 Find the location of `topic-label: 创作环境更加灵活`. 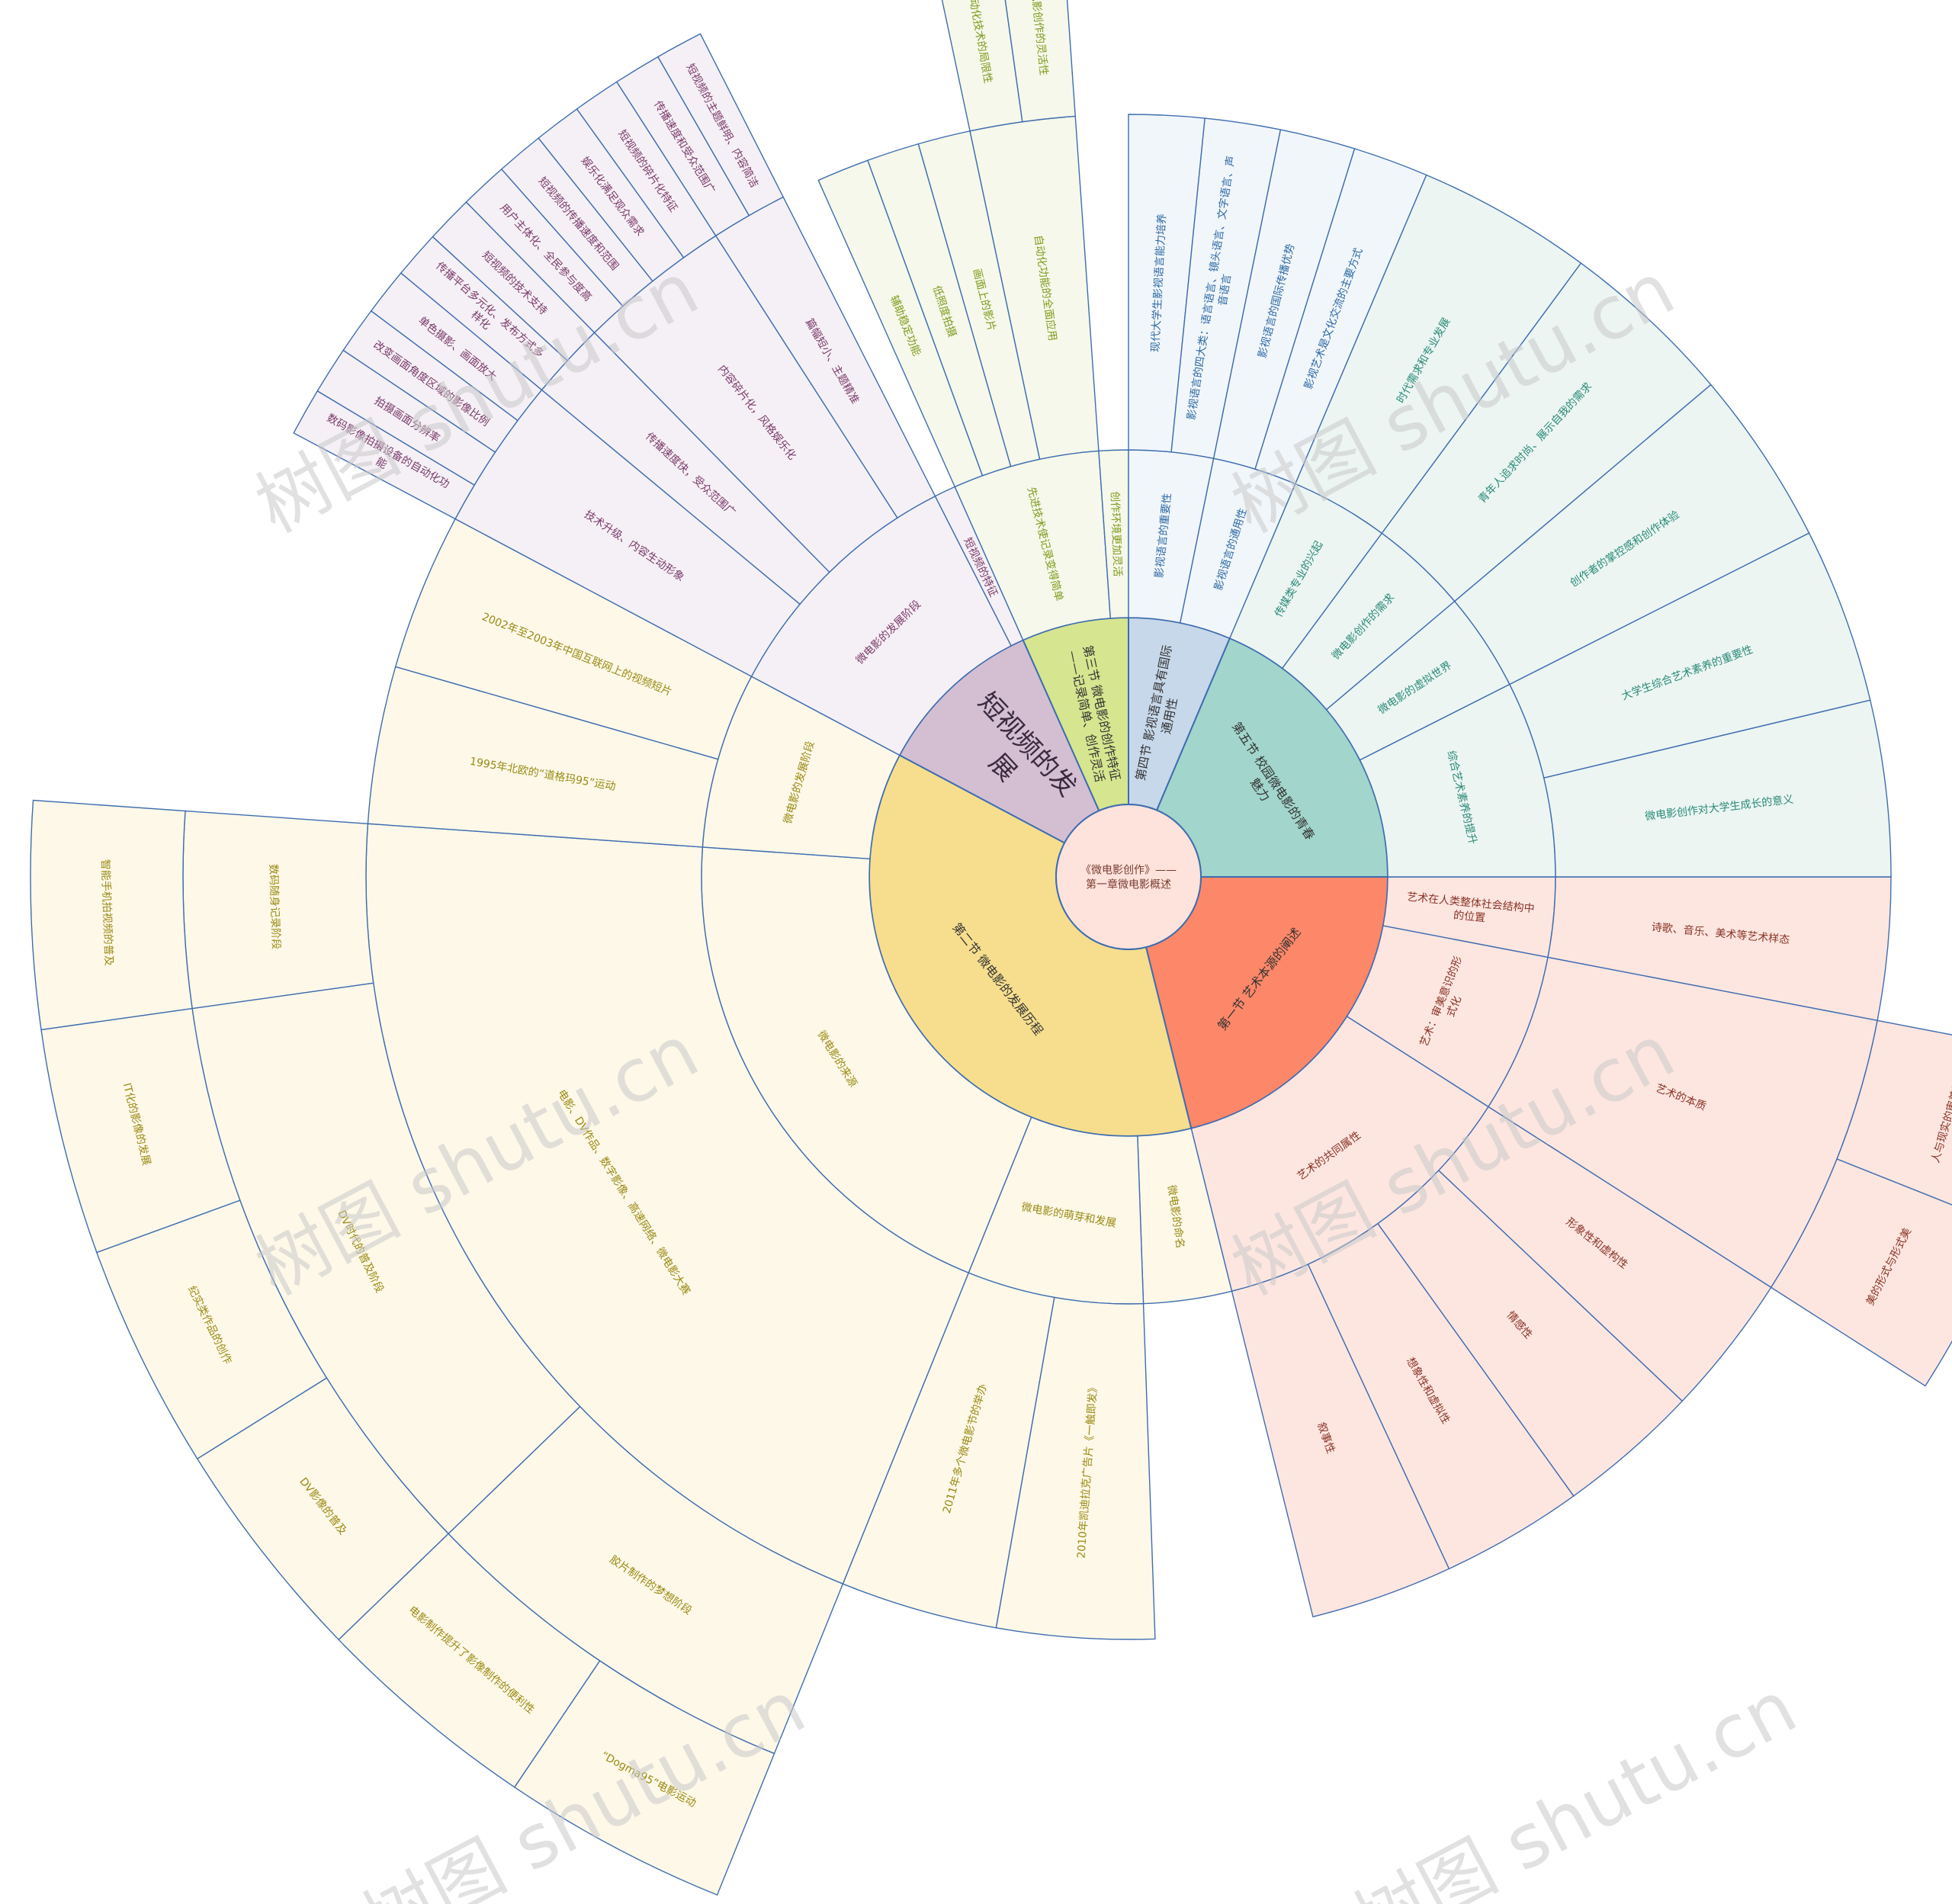

topic-label: 创作环境更加灵活 is located at coordinates (1115, 533).